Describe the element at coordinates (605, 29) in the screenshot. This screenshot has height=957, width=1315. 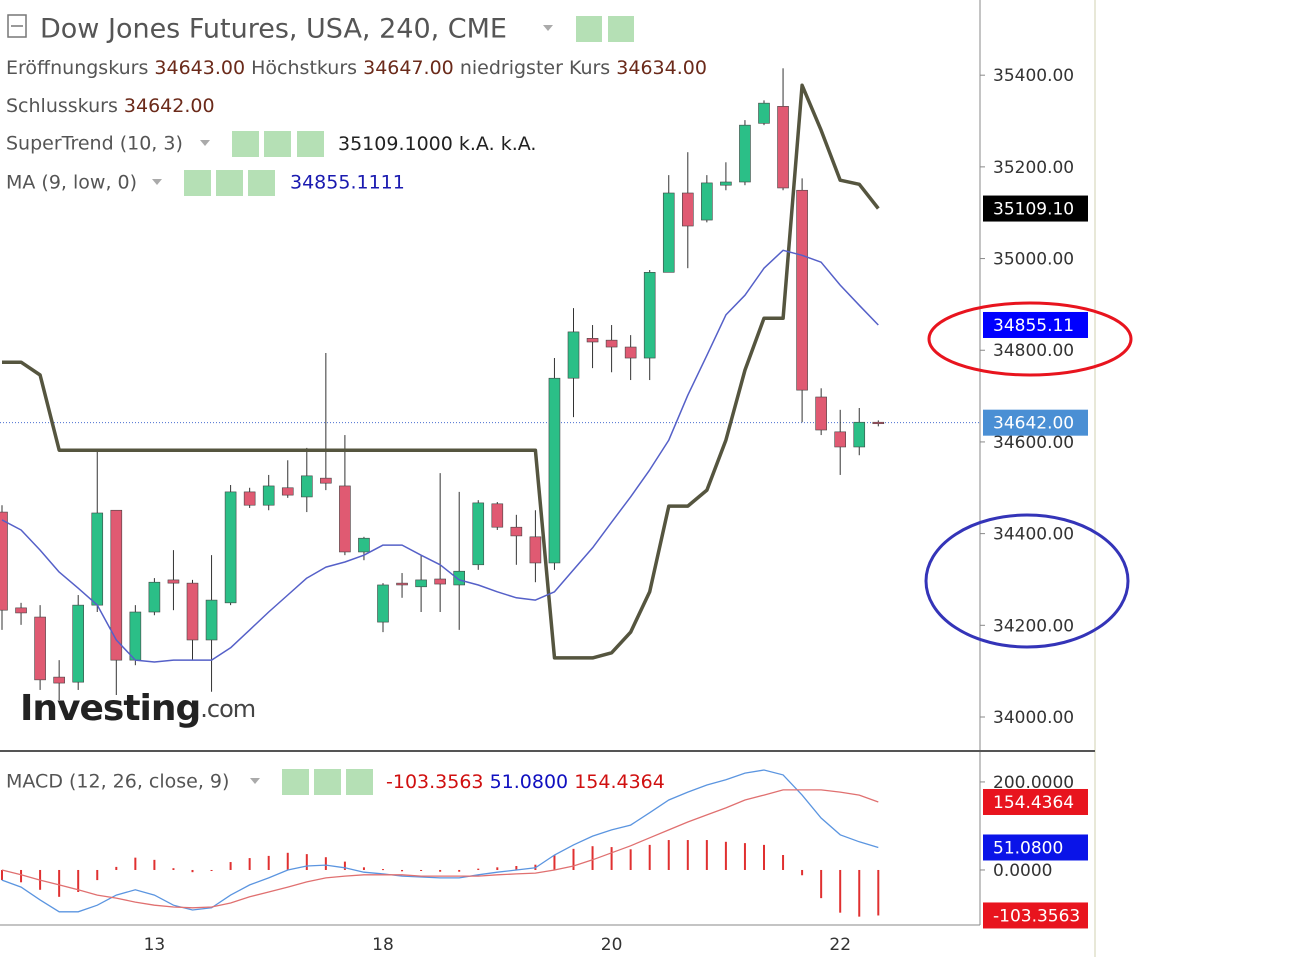
I see `title-icons` at that location.